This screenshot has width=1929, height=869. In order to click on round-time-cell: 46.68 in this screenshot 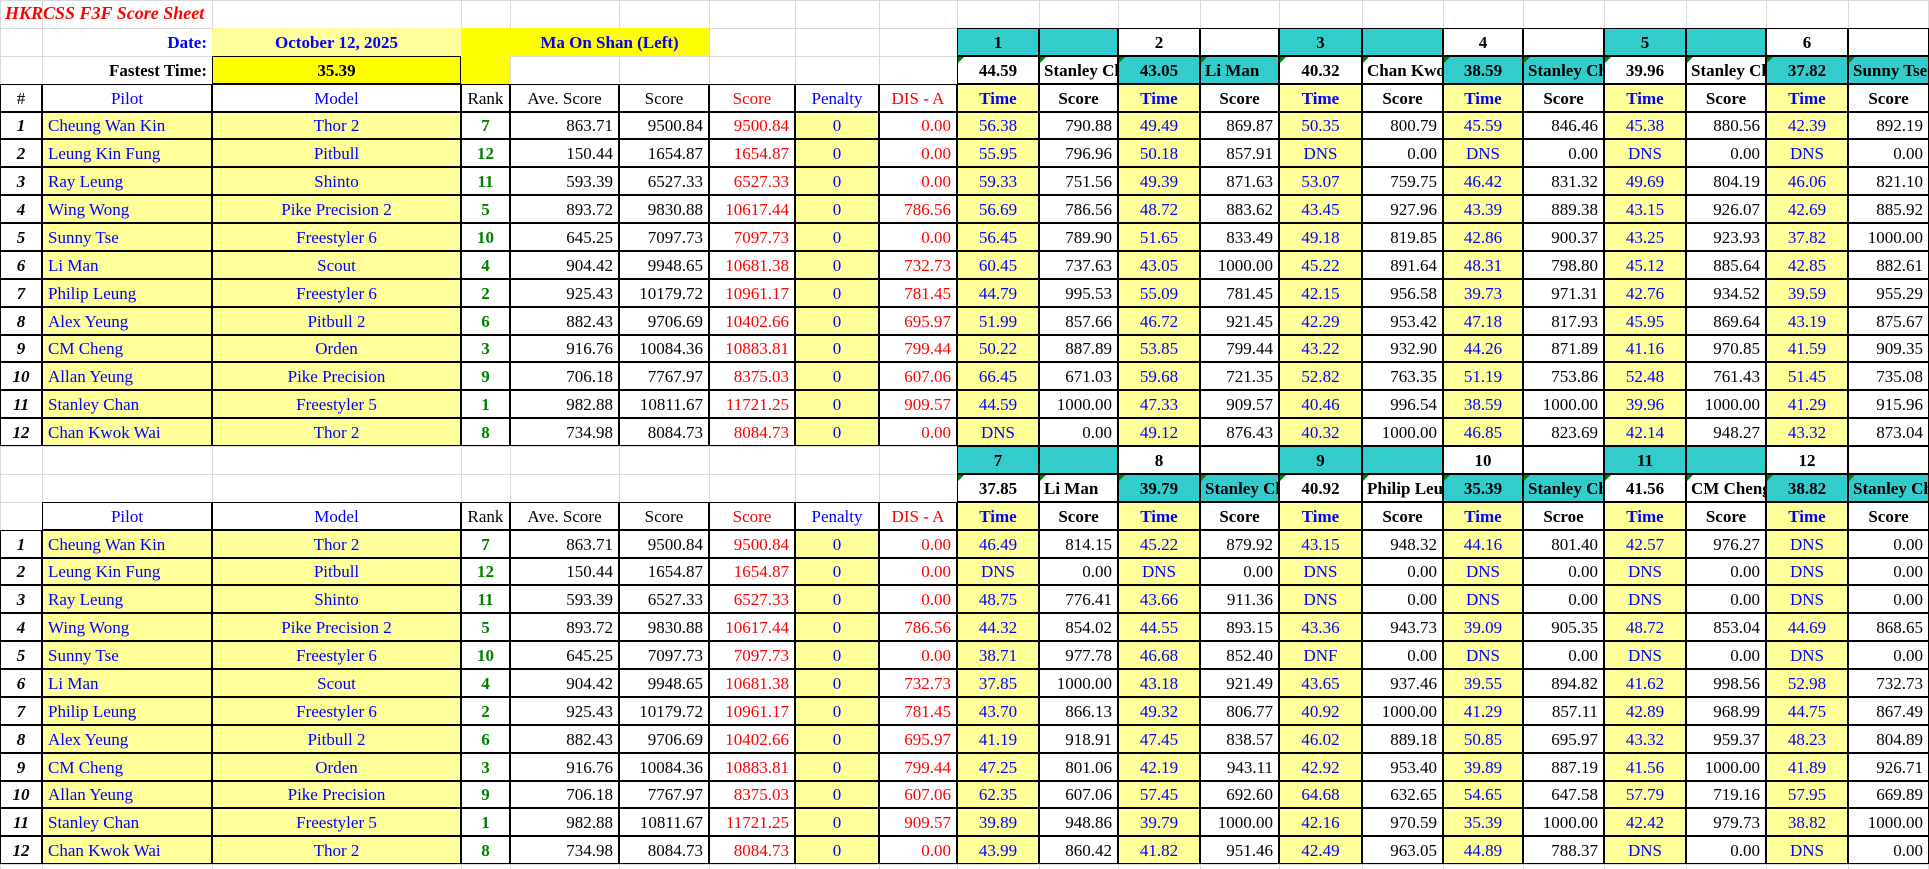, I will do `click(1159, 655)`.